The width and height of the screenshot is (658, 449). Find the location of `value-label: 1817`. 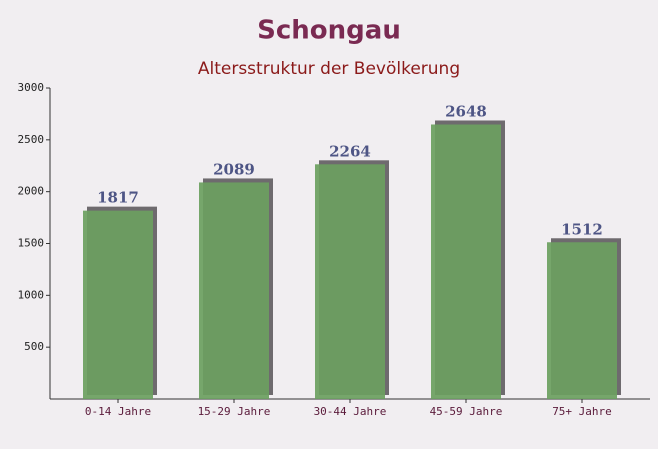

value-label: 1817 is located at coordinates (118, 198).